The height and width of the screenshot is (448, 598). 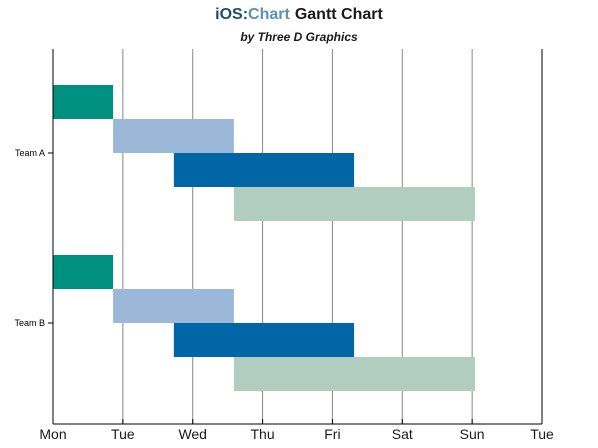 What do you see at coordinates (402, 434) in the screenshot?
I see `x-tick-label: Sat` at bounding box center [402, 434].